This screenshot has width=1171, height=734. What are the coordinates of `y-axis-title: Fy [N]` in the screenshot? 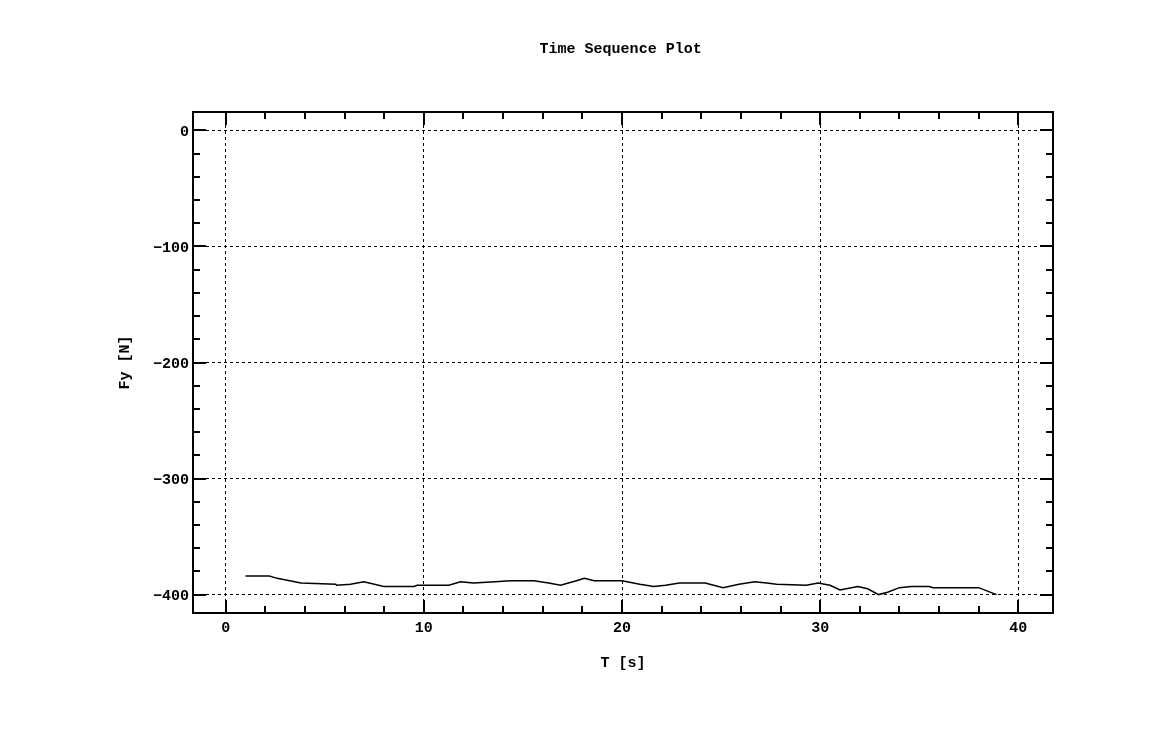 It's located at (125, 362).